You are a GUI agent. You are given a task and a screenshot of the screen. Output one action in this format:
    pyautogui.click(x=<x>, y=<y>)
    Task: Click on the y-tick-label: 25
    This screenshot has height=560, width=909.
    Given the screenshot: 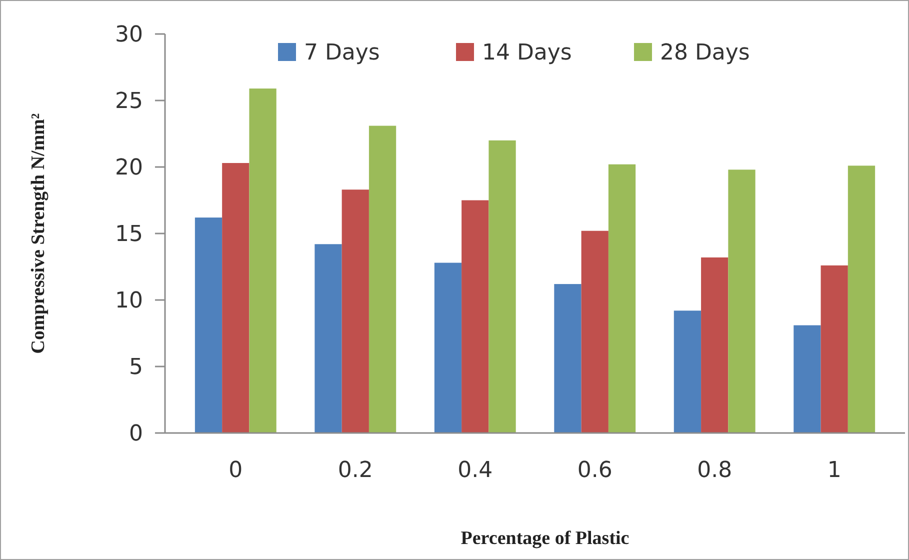 What is the action you would take?
    pyautogui.click(x=129, y=101)
    